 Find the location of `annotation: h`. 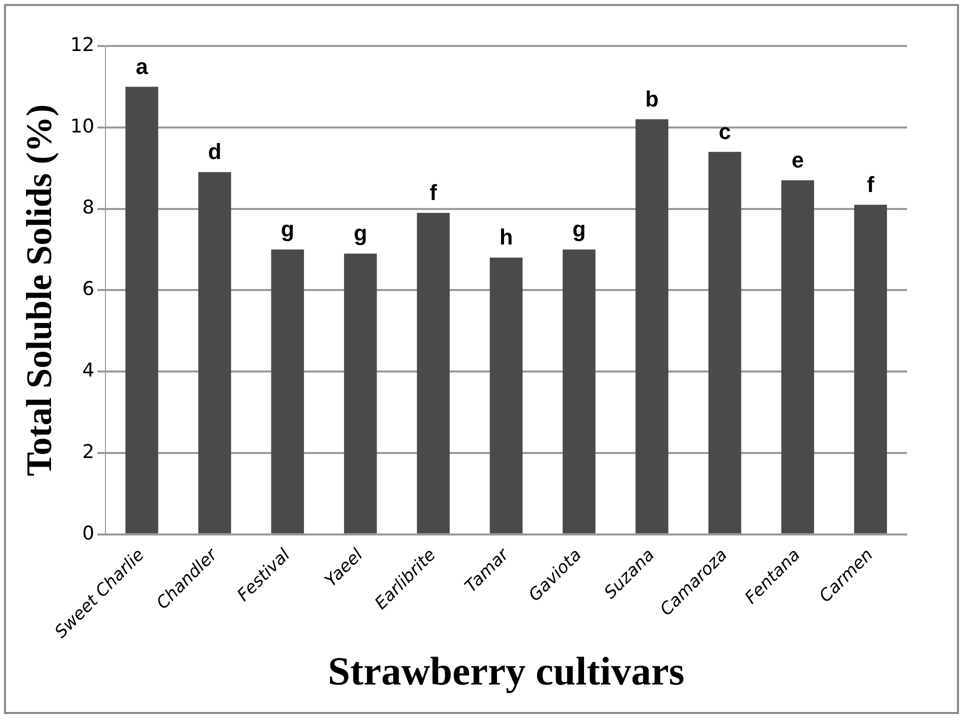

annotation: h is located at coordinates (506, 237).